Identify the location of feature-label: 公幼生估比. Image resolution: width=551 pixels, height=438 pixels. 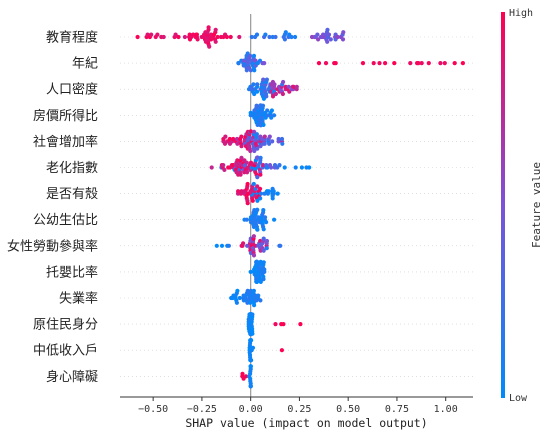
(65, 220).